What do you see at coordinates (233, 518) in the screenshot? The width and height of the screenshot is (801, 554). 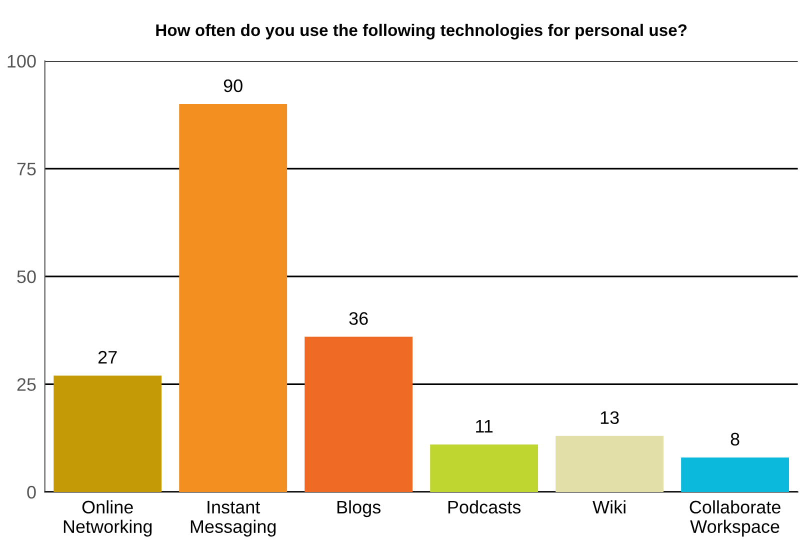 I see `x-tick-label: Instant Messaging` at bounding box center [233, 518].